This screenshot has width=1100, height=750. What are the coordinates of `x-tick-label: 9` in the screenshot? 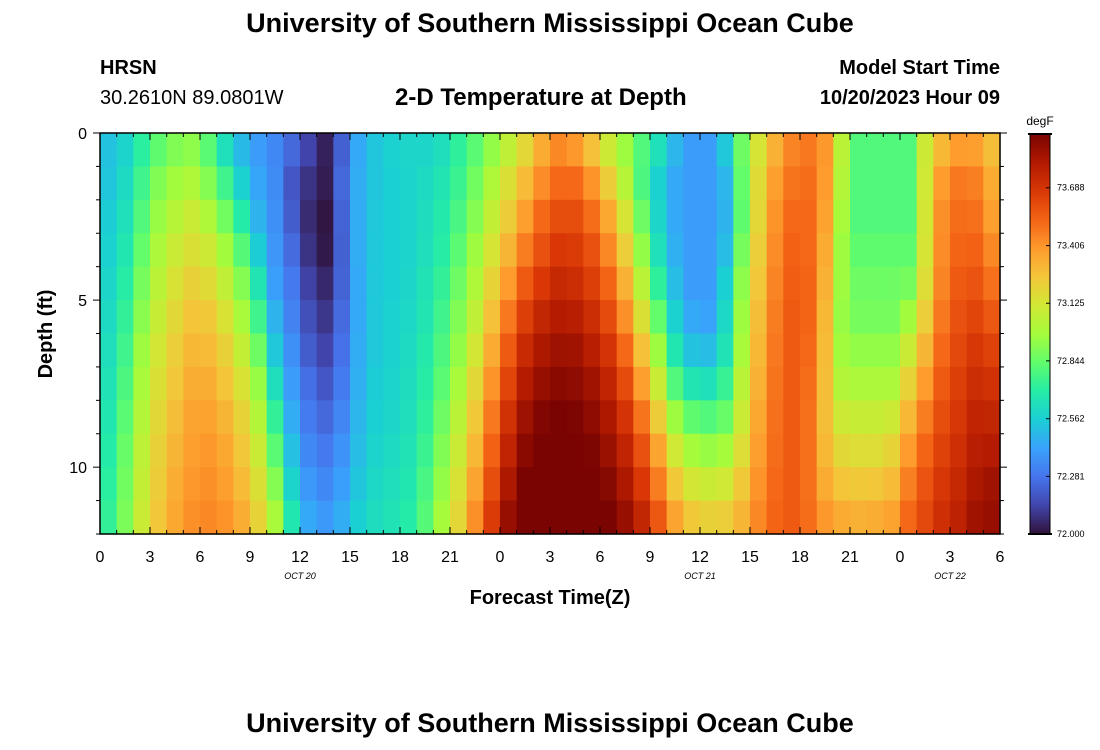 It's located at (650, 557).